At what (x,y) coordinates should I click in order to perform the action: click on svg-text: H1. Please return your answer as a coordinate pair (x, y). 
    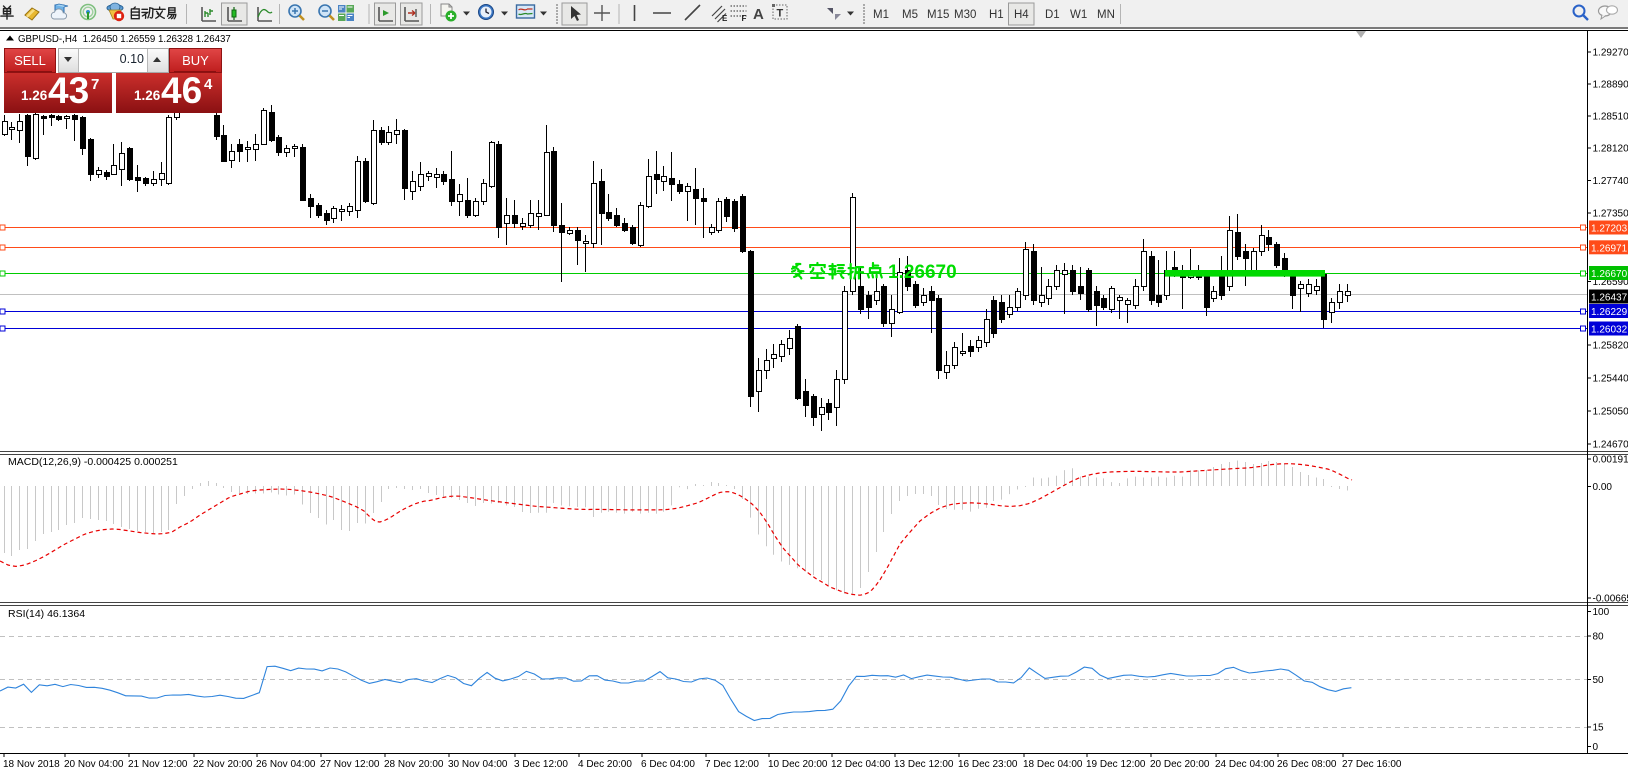
    Looking at the image, I should click on (996, 15).